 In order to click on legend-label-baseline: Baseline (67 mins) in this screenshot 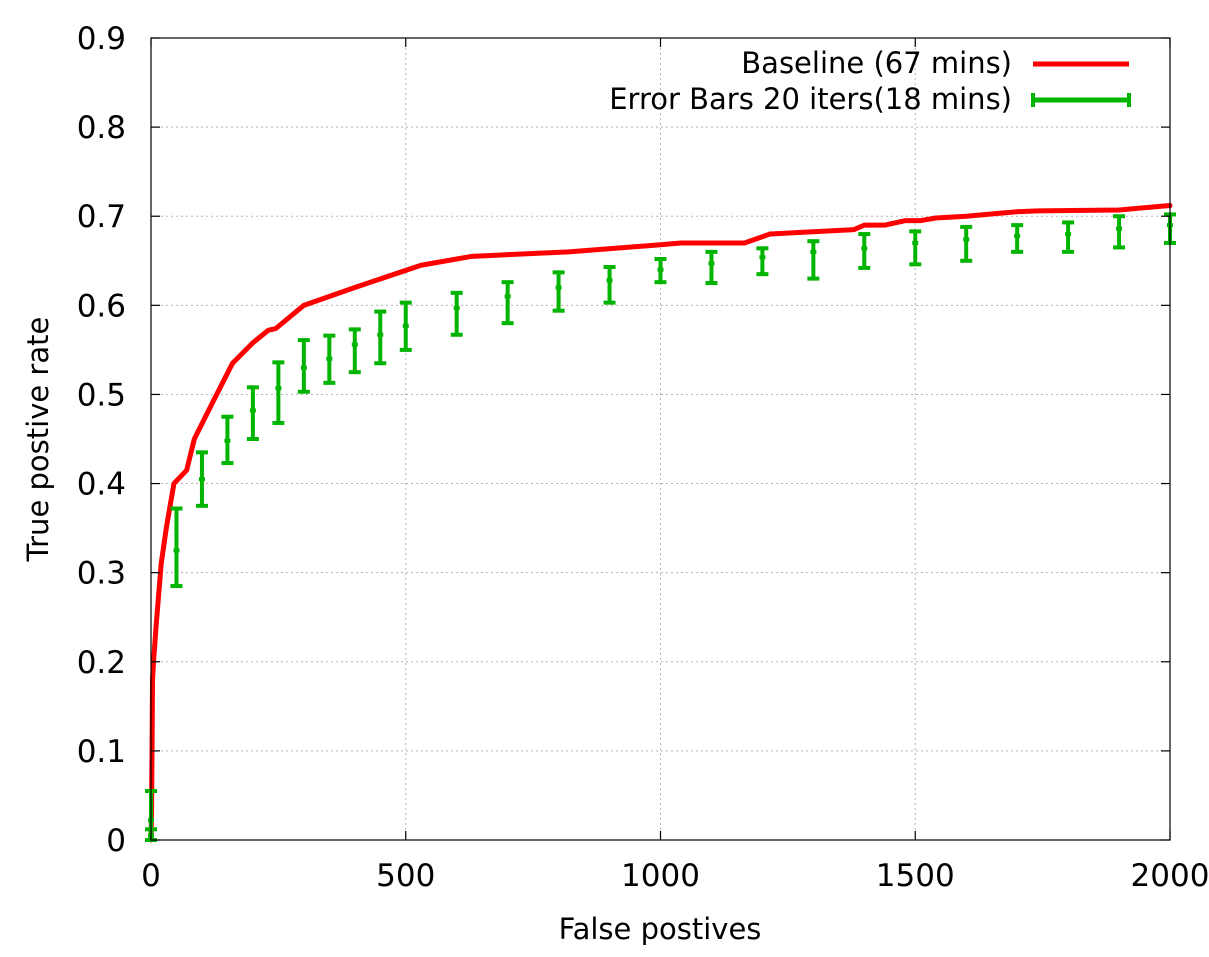, I will do `click(876, 63)`.